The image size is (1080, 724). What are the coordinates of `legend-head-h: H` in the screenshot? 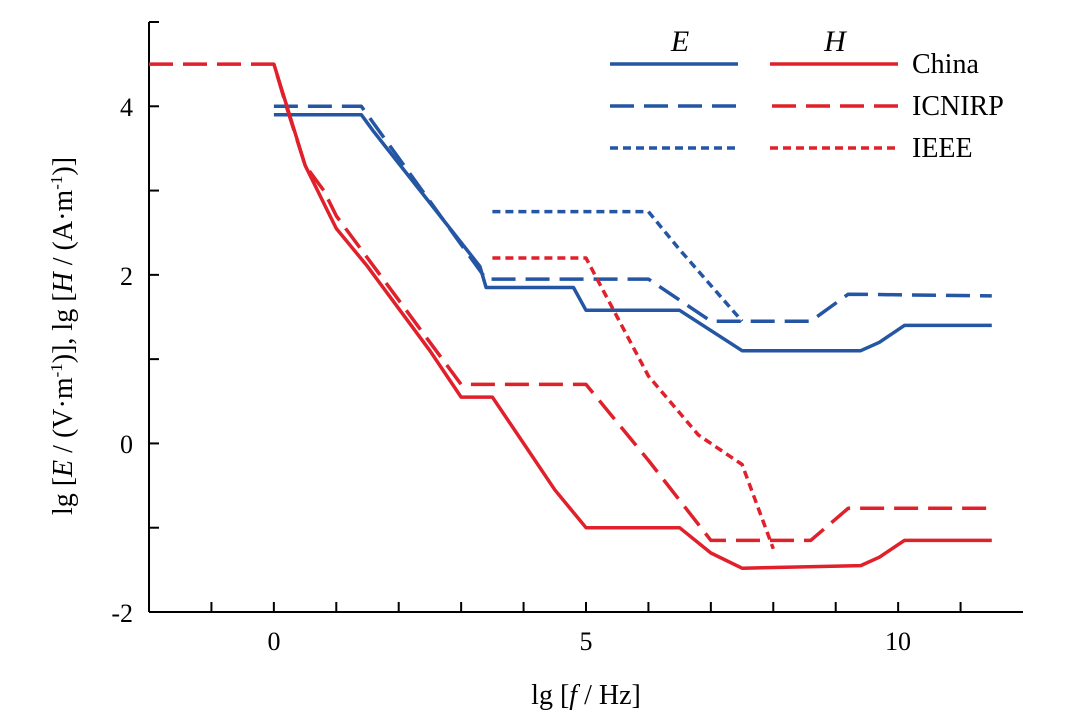 It's located at (835, 41).